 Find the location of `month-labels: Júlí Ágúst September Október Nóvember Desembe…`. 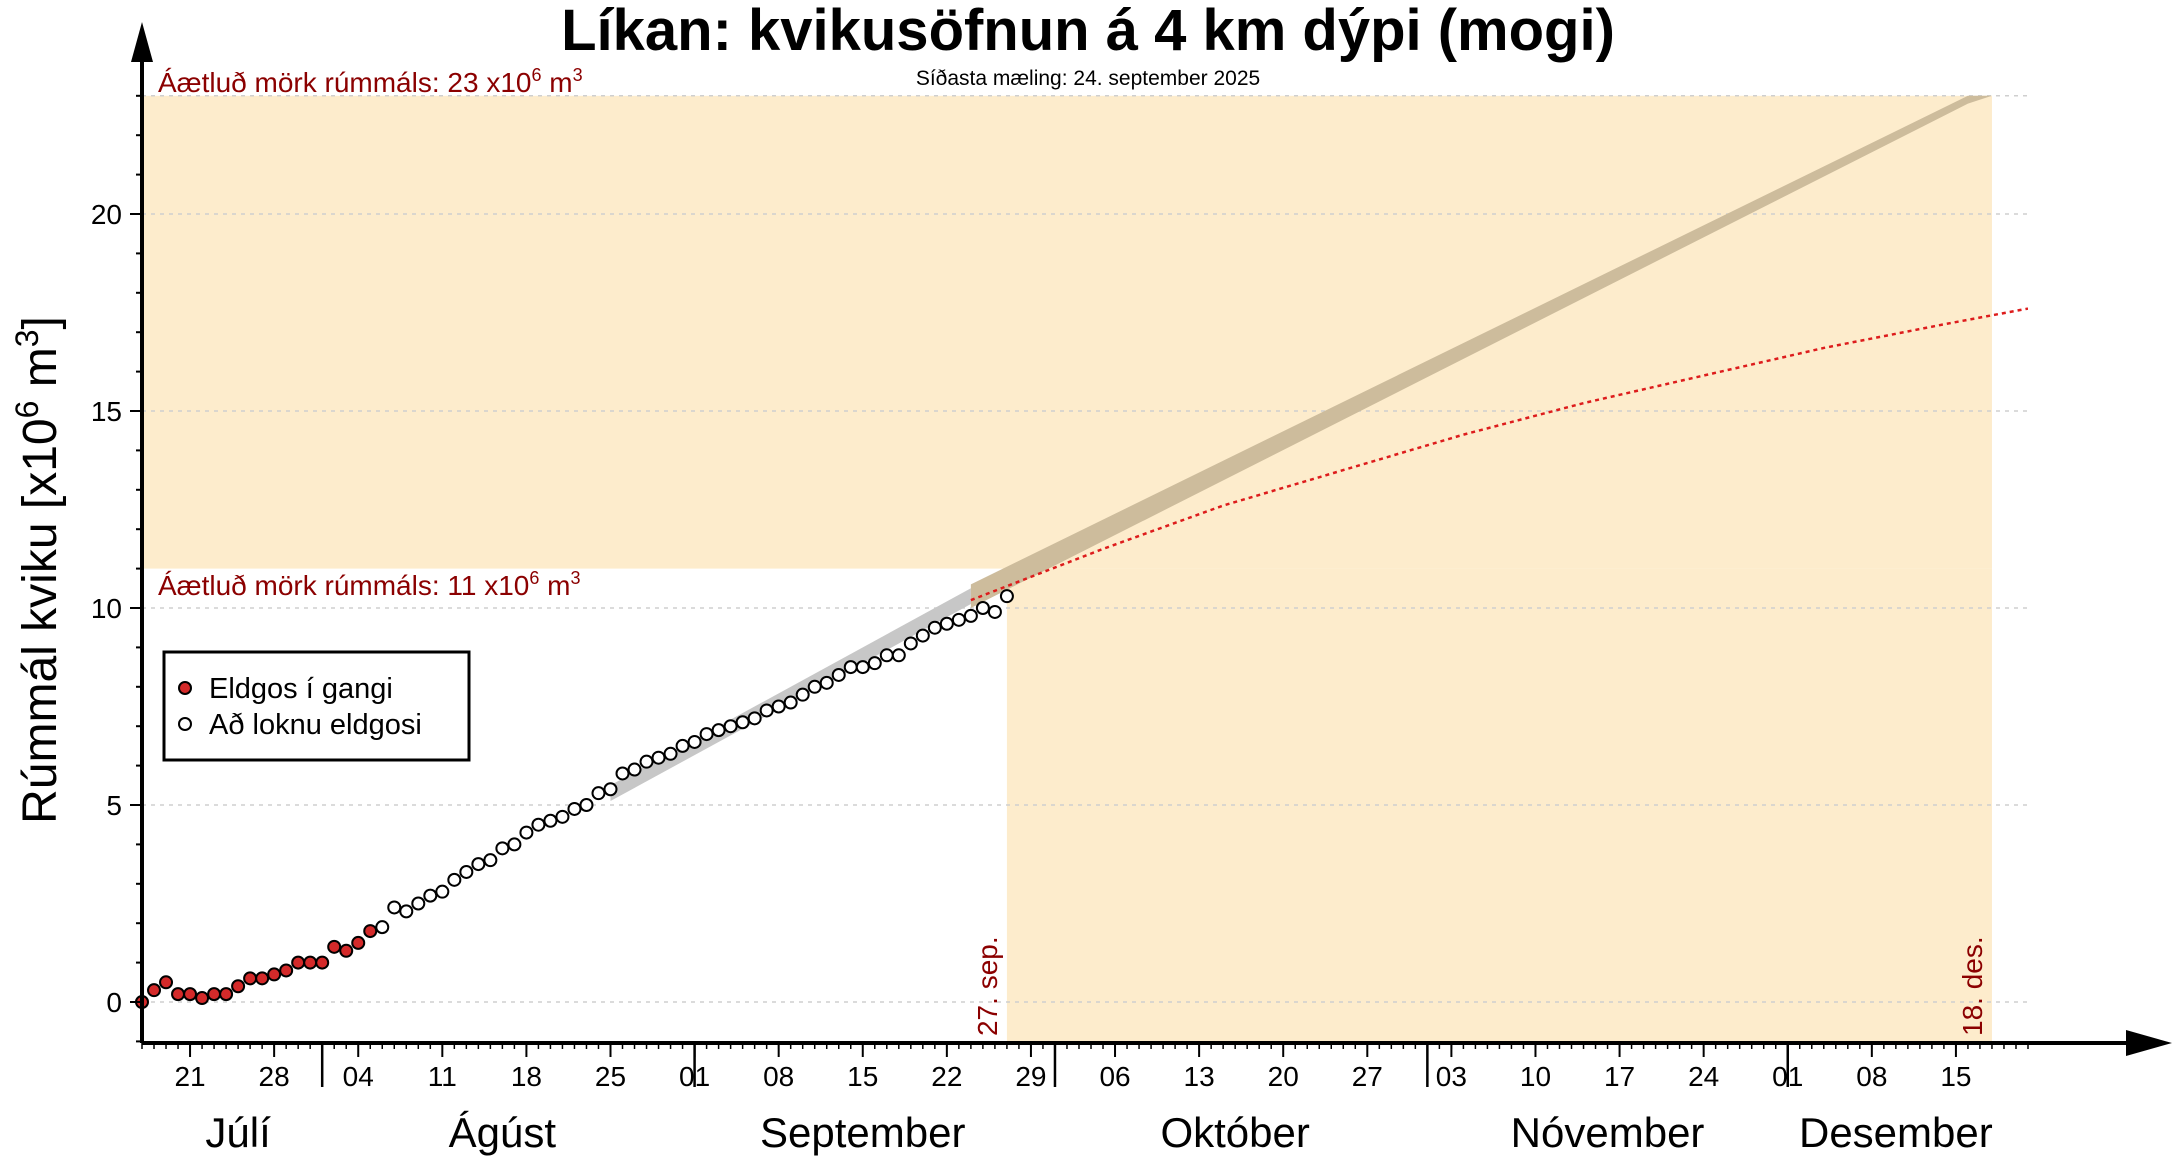

month-labels: Júlí Ágúst September Október Nóvember Desembe… is located at coordinates (1098, 1132).